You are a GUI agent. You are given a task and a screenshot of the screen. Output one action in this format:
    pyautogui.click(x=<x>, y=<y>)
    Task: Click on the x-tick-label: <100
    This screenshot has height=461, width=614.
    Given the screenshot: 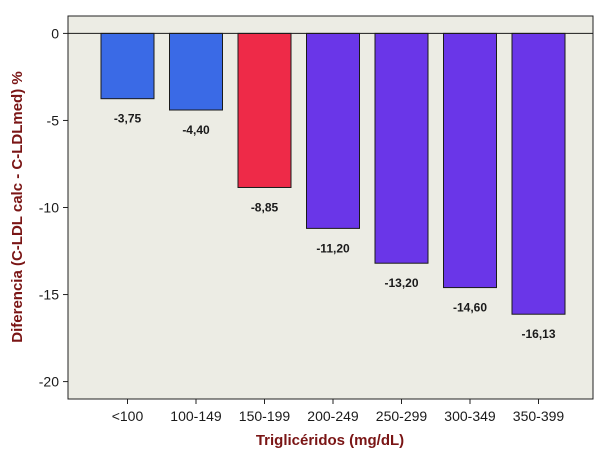 What is the action you would take?
    pyautogui.click(x=128, y=416)
    